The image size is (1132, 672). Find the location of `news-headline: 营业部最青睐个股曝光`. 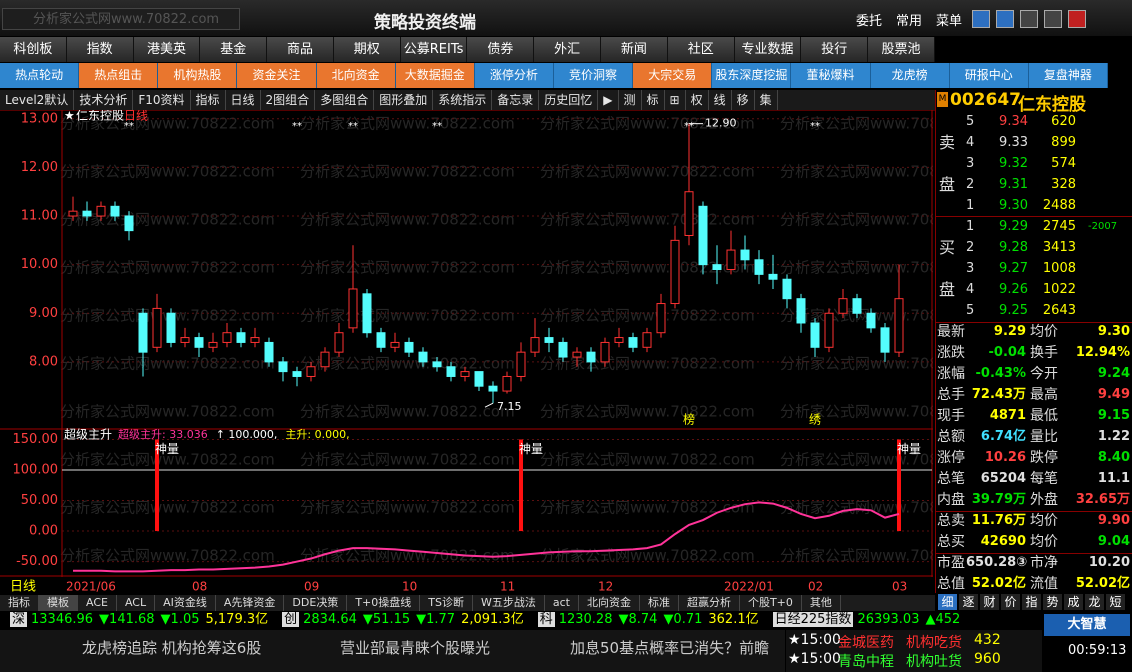

news-headline: 营业部最青睐个股曝光 is located at coordinates (415, 648).